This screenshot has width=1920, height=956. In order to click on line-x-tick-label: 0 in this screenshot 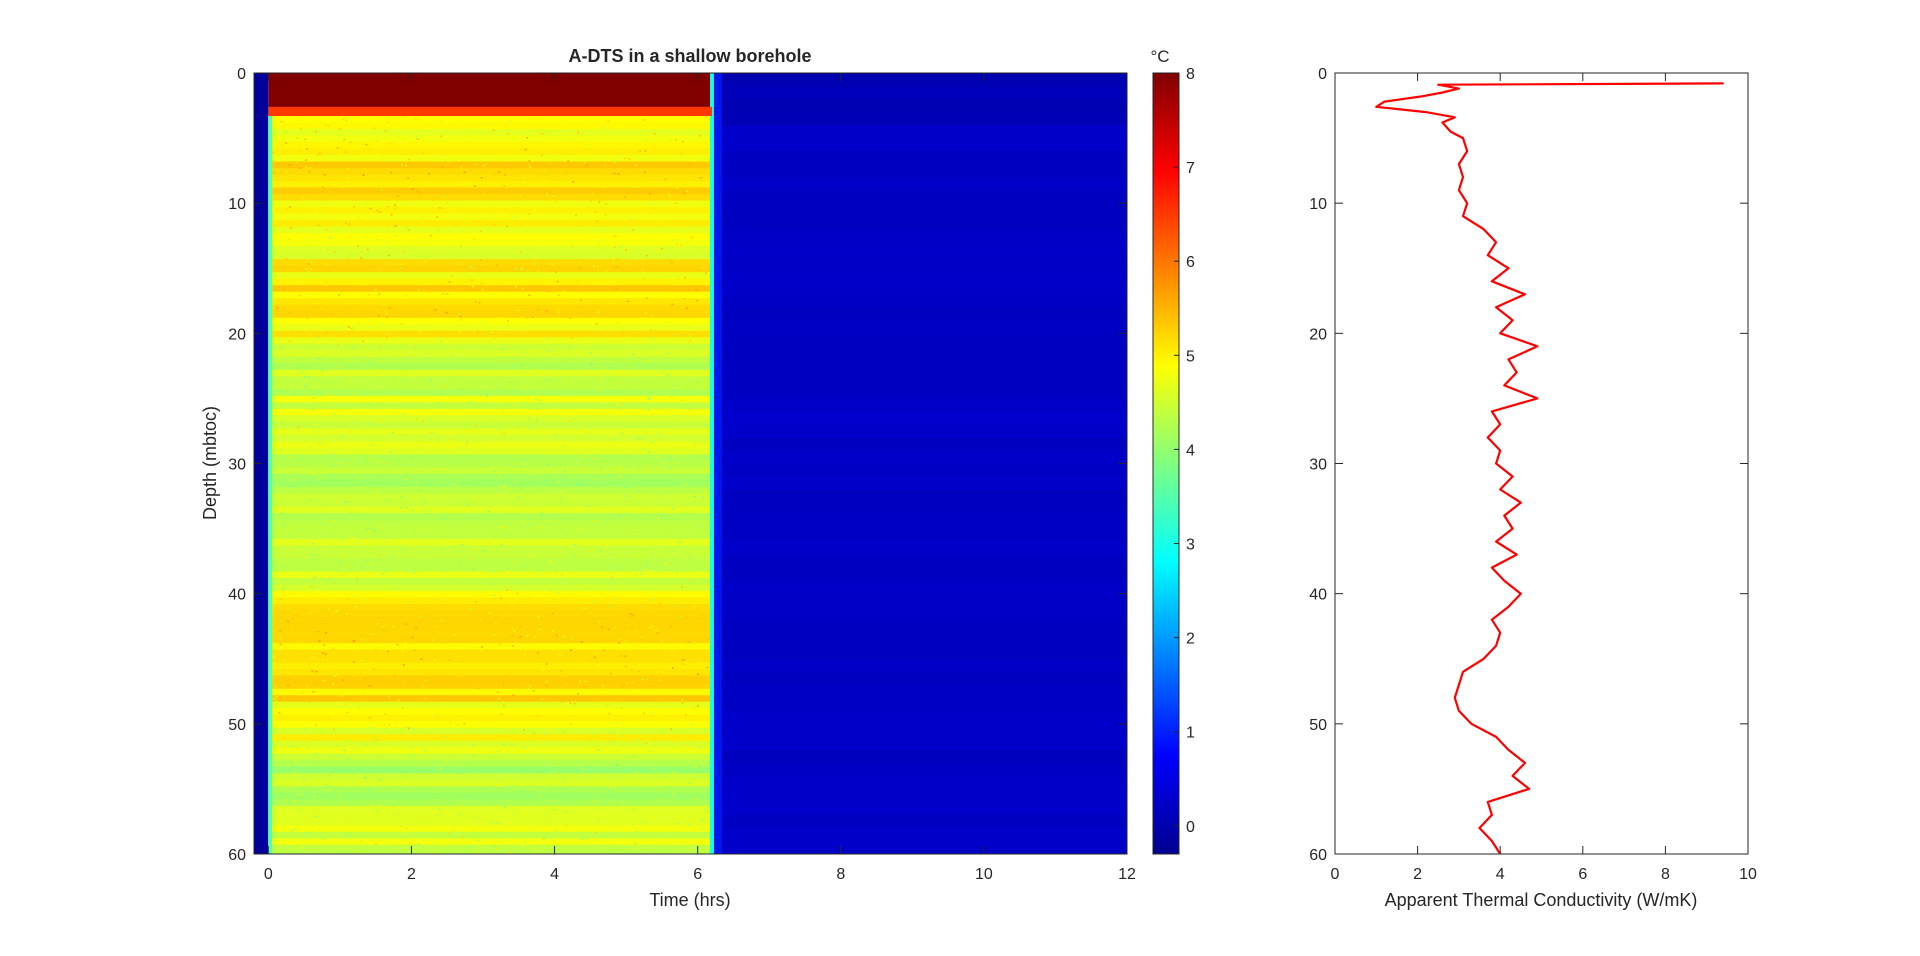, I will do `click(1335, 874)`.